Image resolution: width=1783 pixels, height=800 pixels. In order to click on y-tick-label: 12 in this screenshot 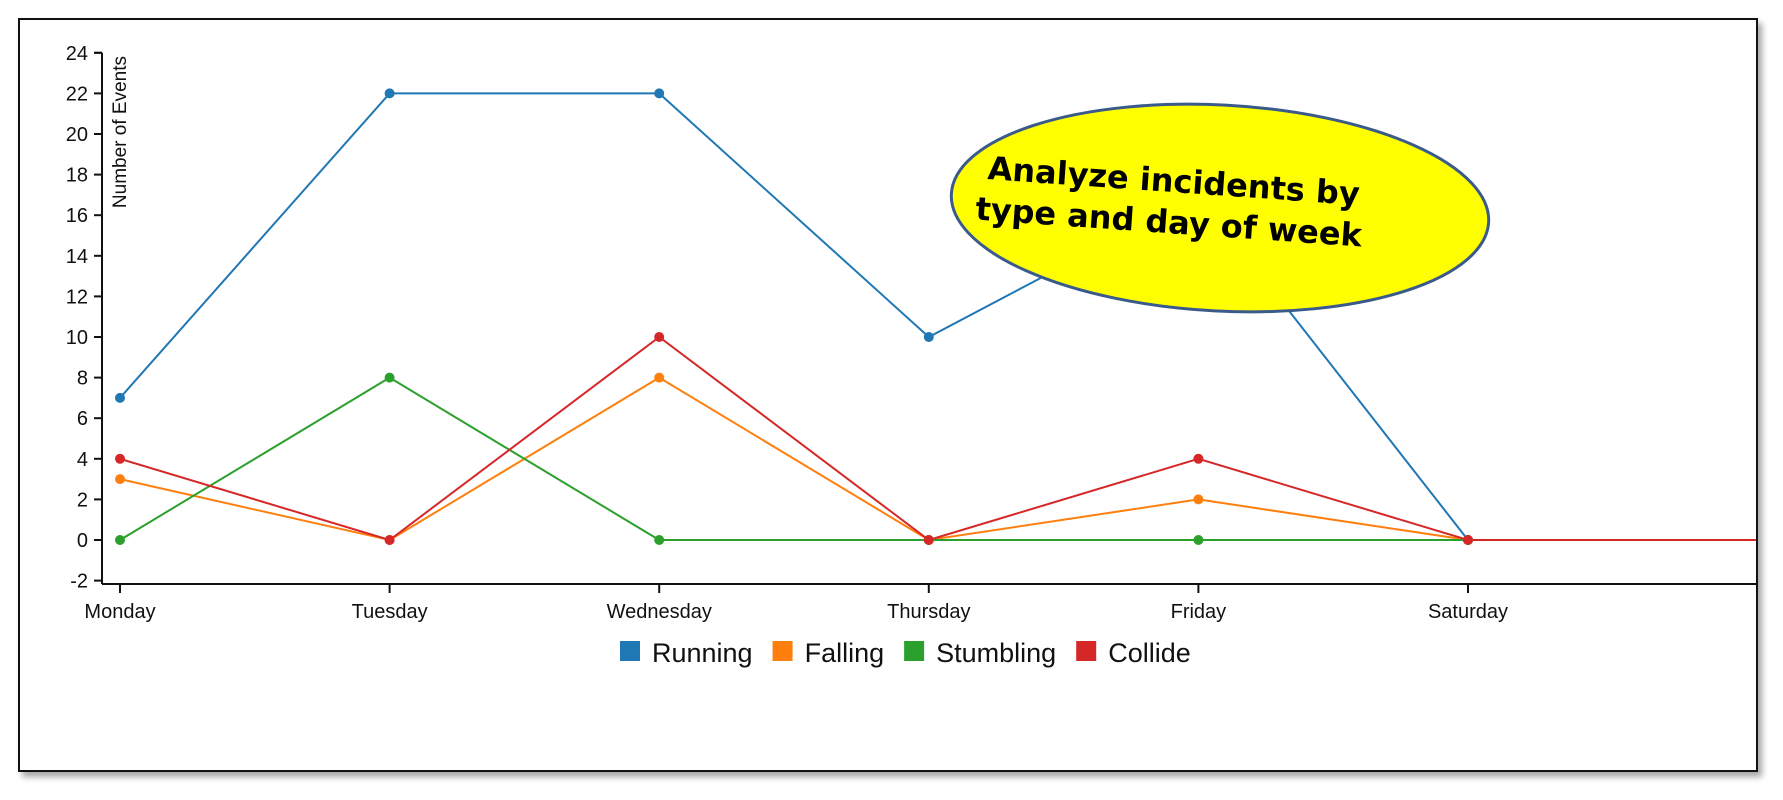, I will do `click(77, 297)`.